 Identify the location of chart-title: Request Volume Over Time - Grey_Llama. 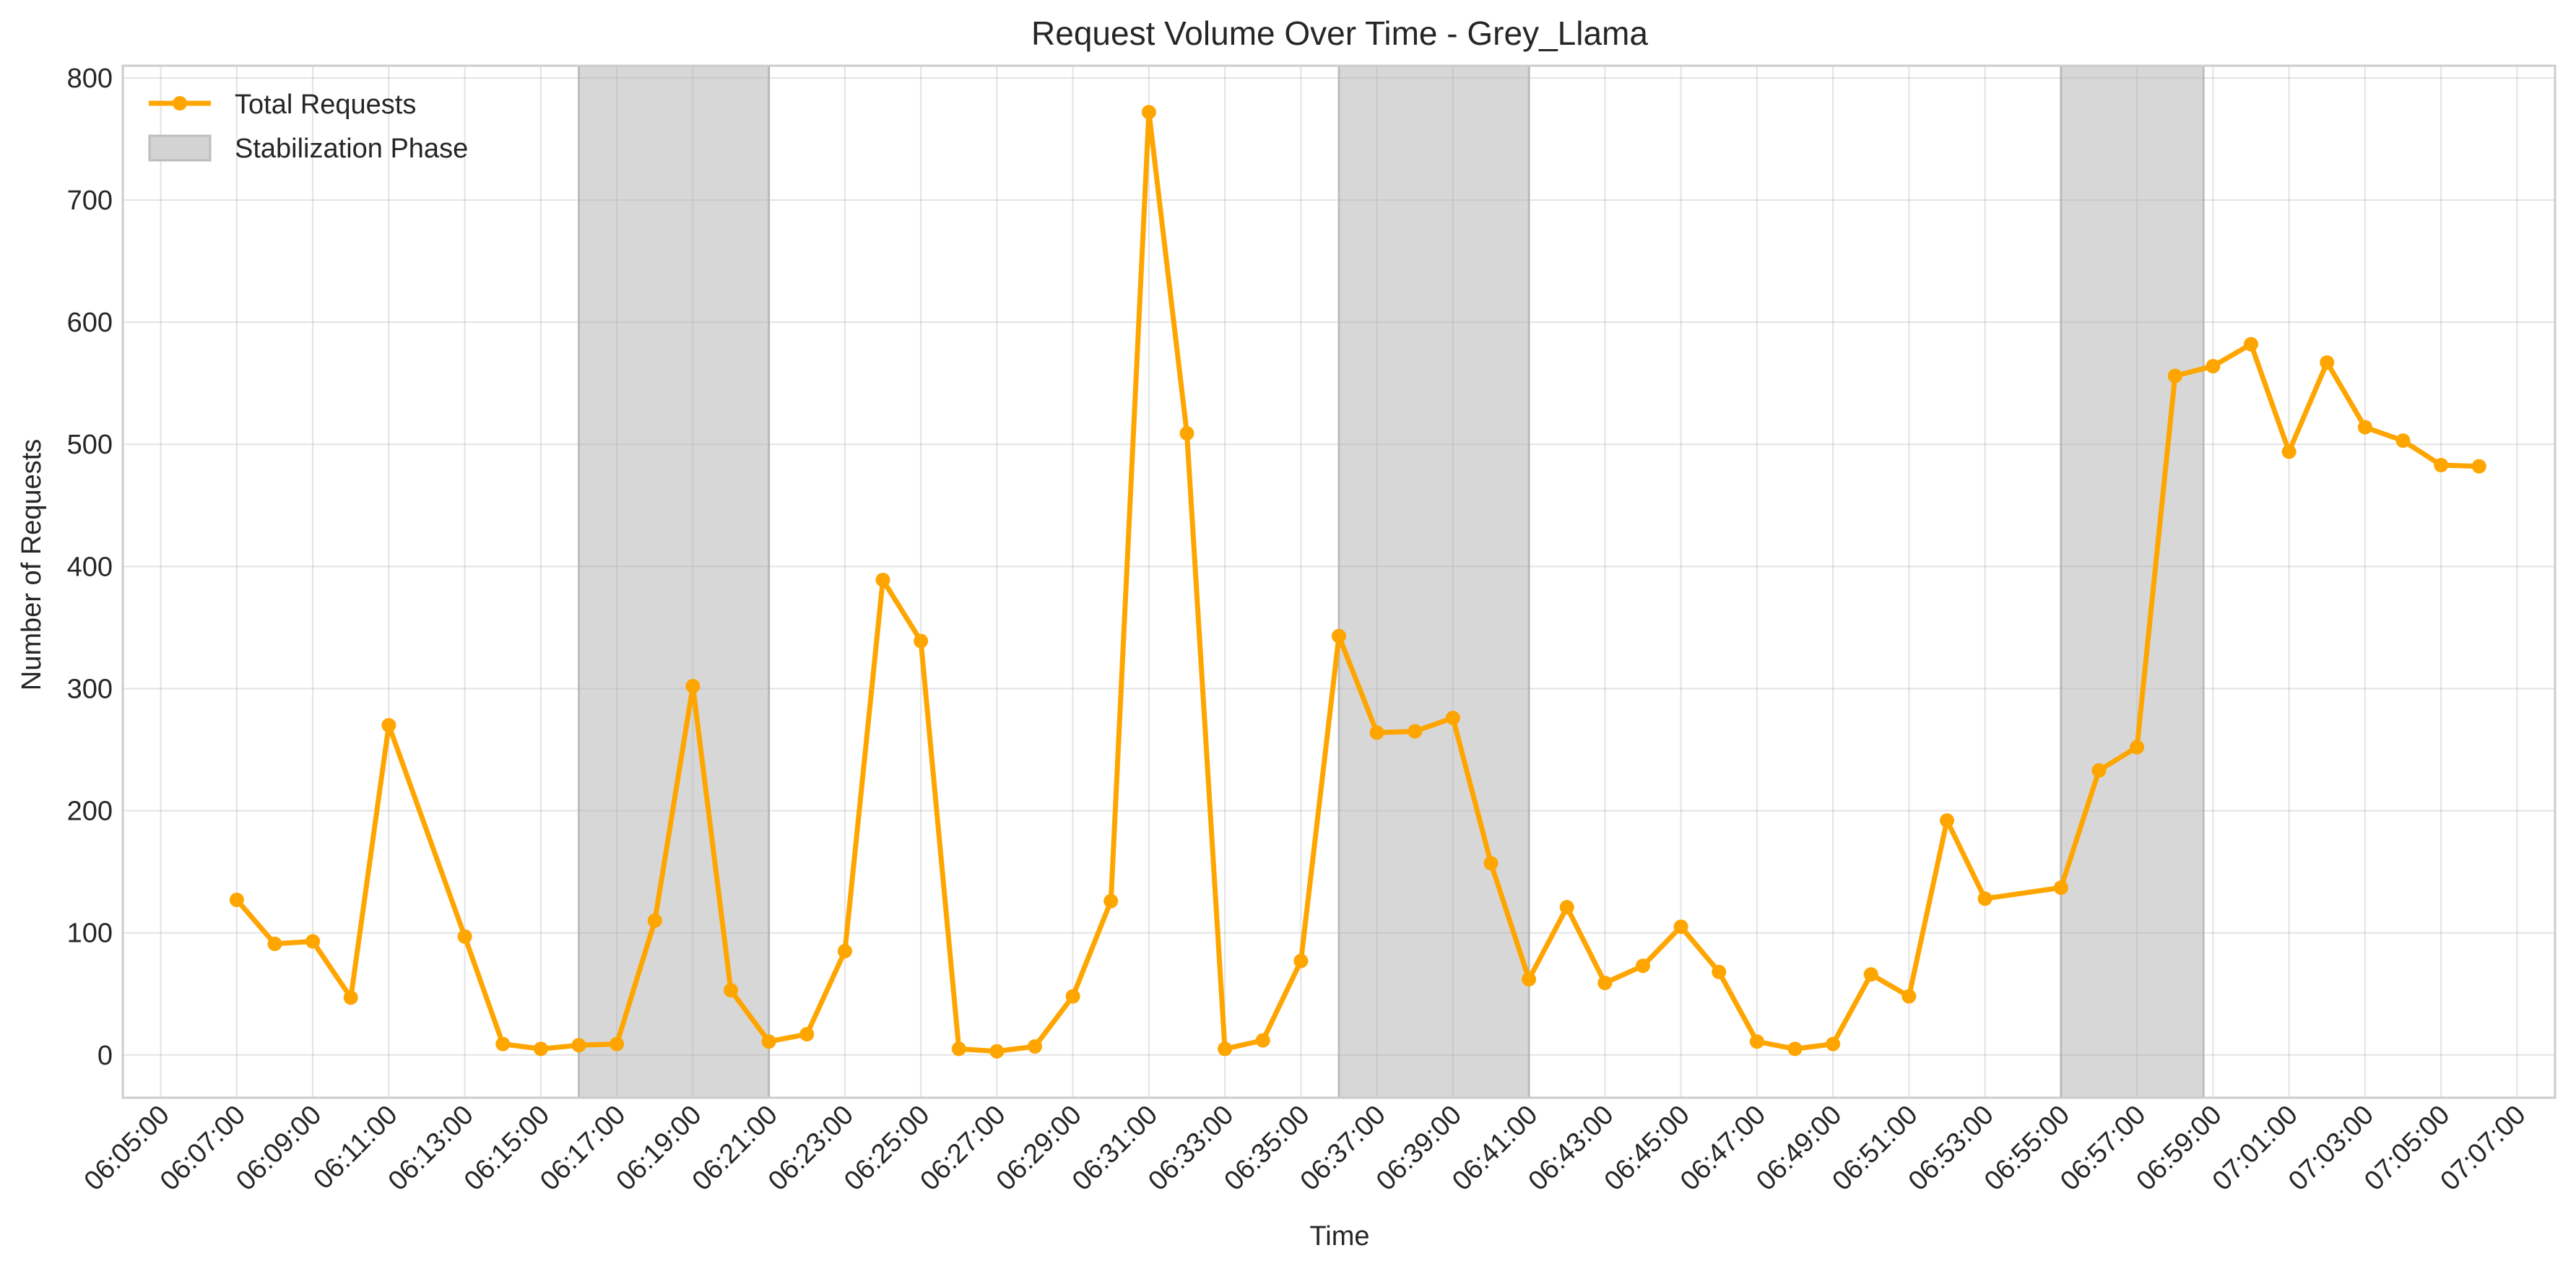
(1339, 33).